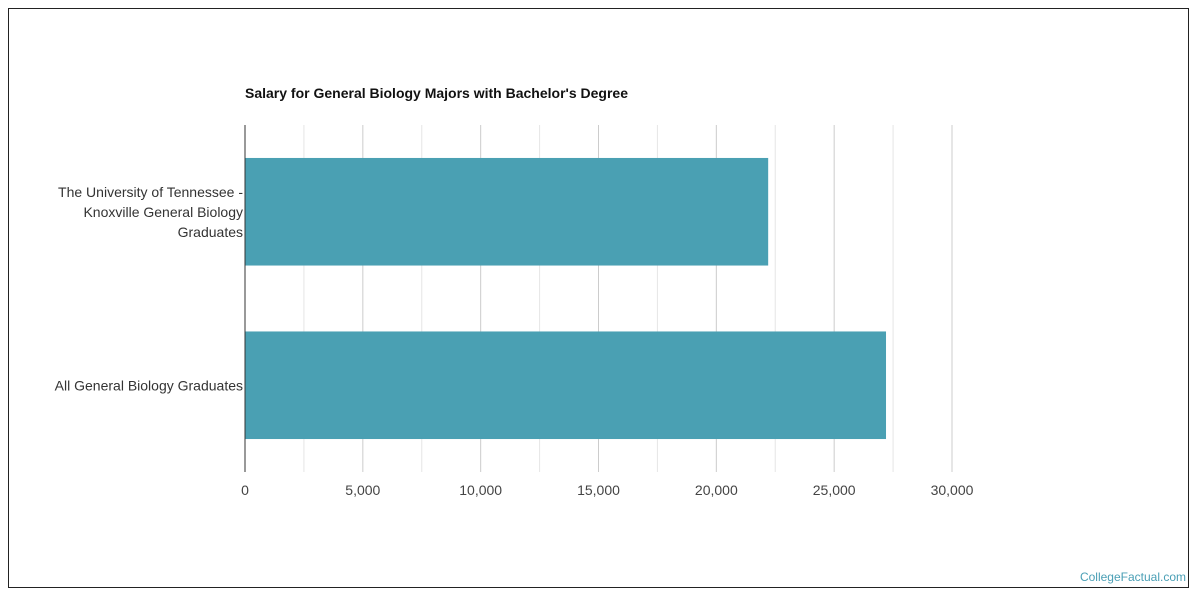  What do you see at coordinates (834, 490) in the screenshot?
I see `x-tick-label: 25,000` at bounding box center [834, 490].